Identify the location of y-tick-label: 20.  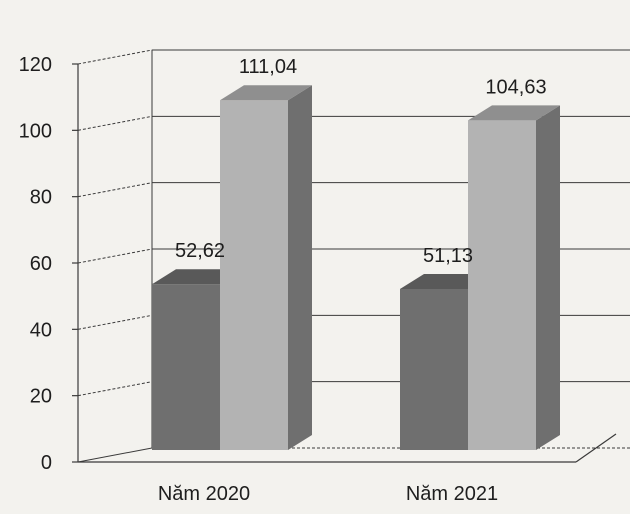
(41, 397).